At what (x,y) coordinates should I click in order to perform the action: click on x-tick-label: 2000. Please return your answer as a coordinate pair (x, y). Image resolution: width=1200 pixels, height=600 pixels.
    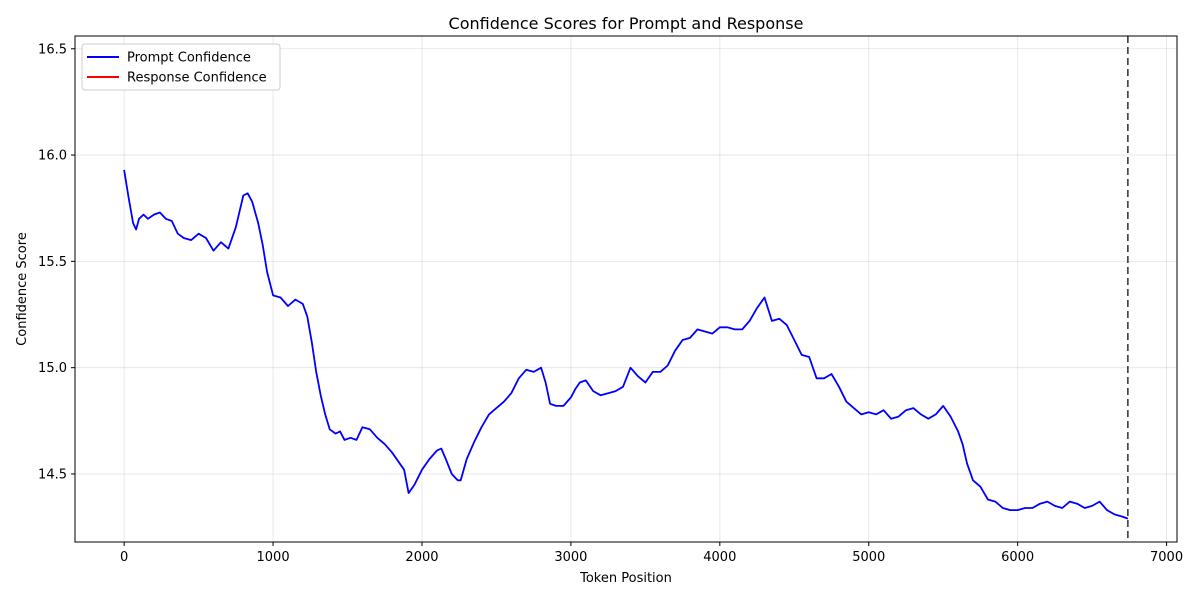
    Looking at the image, I should click on (421, 557).